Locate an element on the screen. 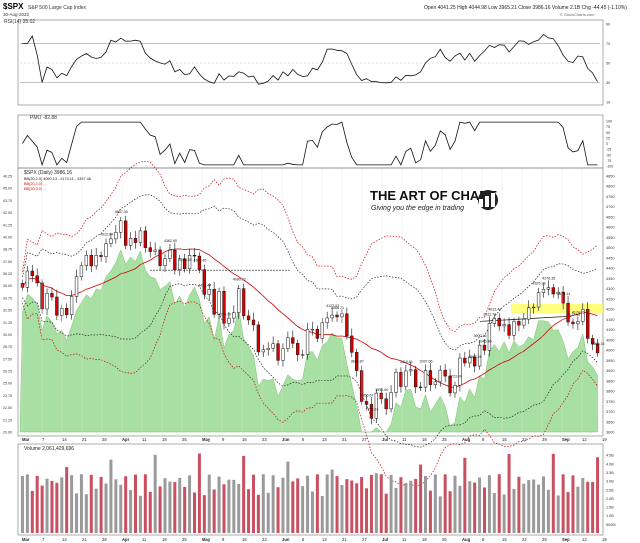 The image size is (640, 543). price-tick: 3700 is located at coordinates (610, 412).